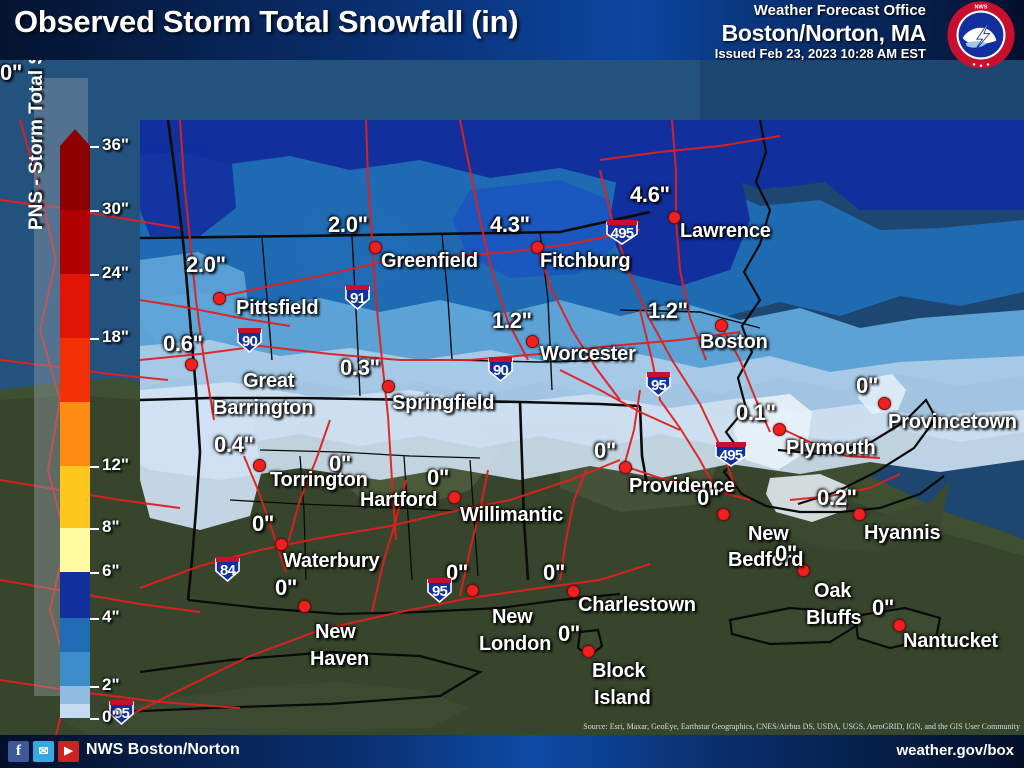 The width and height of the screenshot is (1024, 768). What do you see at coordinates (510, 224) in the screenshot?
I see `snowfall-value-fitchburg: 4.3"` at bounding box center [510, 224].